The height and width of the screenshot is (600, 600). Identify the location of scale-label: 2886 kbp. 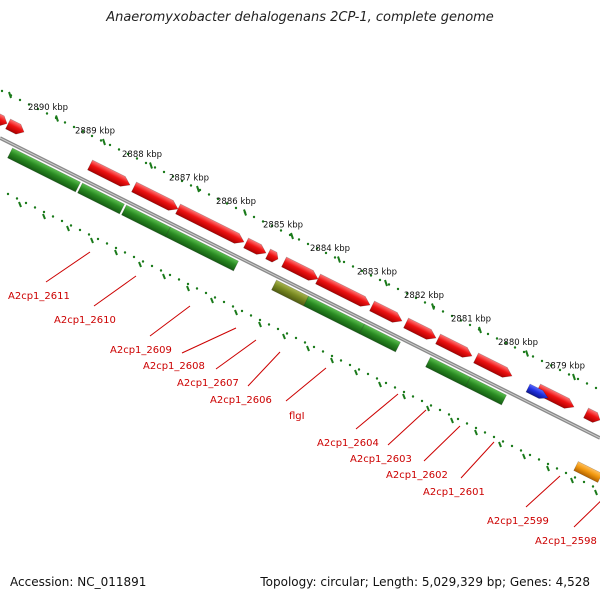
(236, 202).